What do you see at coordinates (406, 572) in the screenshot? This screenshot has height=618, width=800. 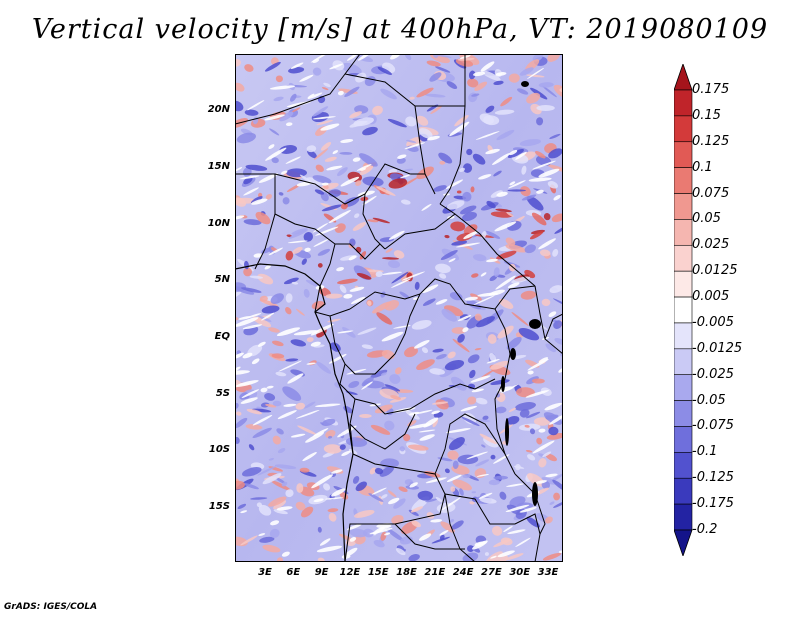 I see `lon-label-18e: 18E` at bounding box center [406, 572].